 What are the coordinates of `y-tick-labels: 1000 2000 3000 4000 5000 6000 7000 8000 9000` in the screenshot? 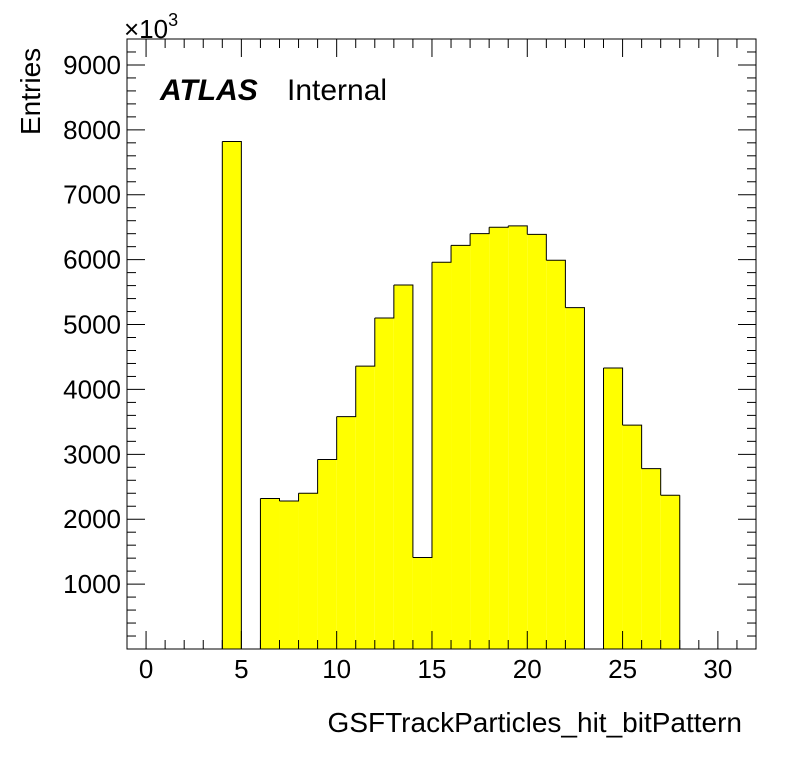 It's located at (92, 324).